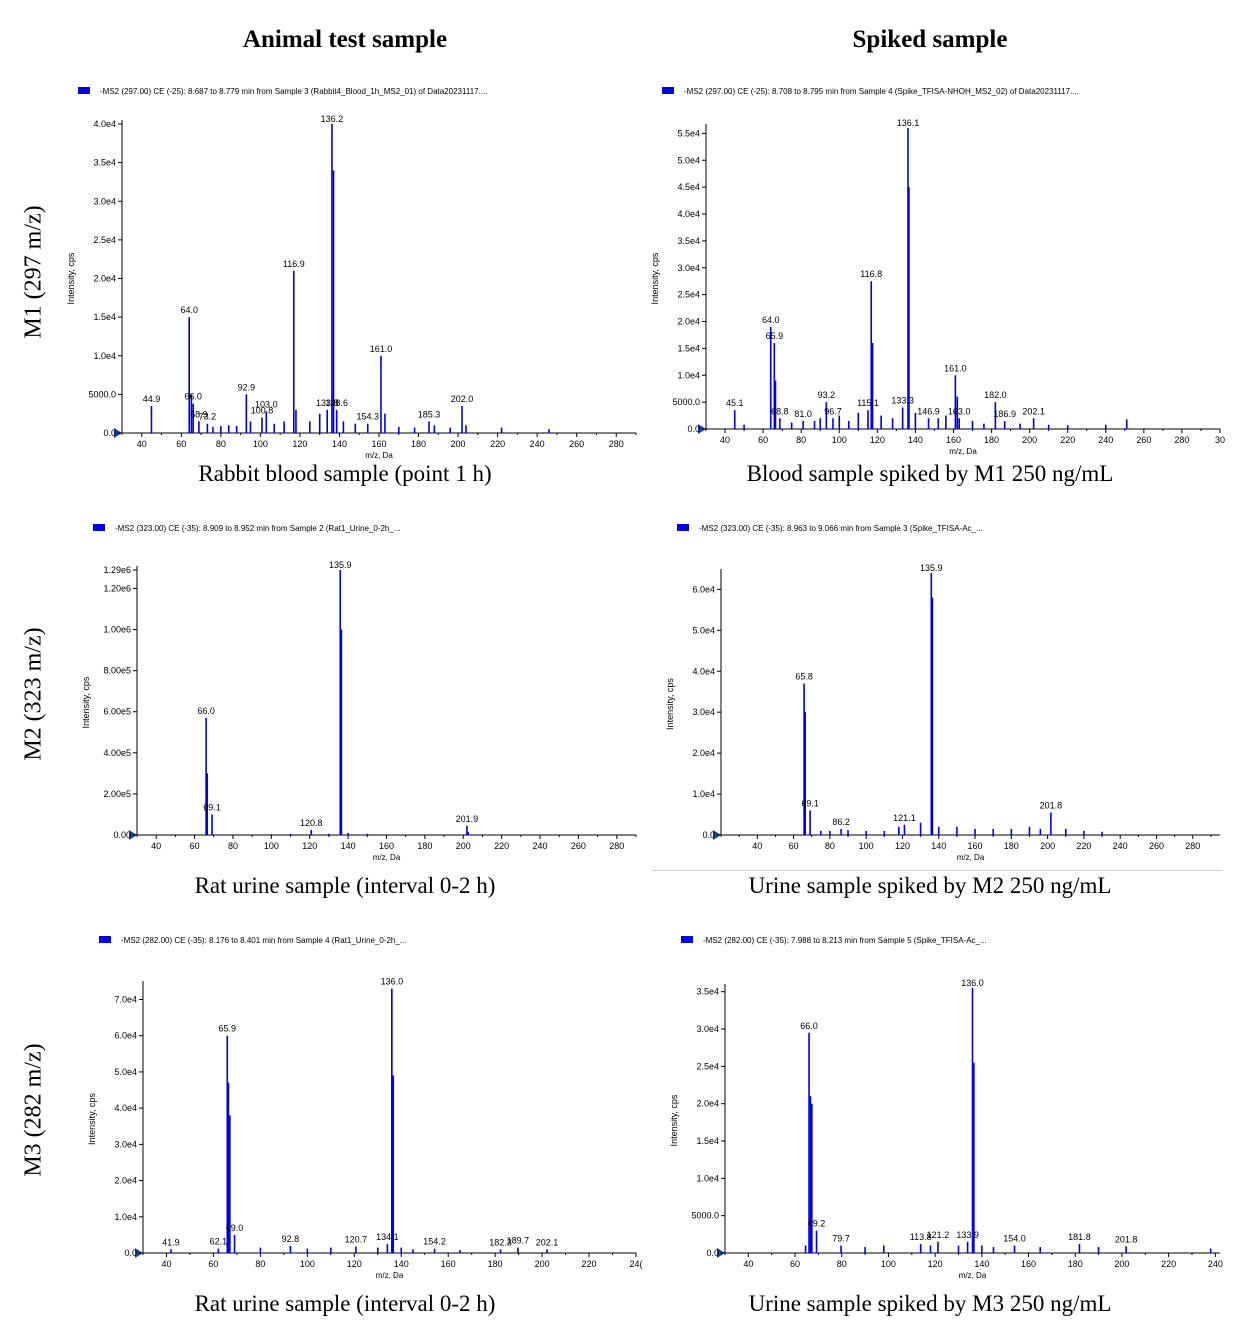 The width and height of the screenshot is (1256, 1334). What do you see at coordinates (291, 1239) in the screenshot?
I see `peak-label: 92.8` at bounding box center [291, 1239].